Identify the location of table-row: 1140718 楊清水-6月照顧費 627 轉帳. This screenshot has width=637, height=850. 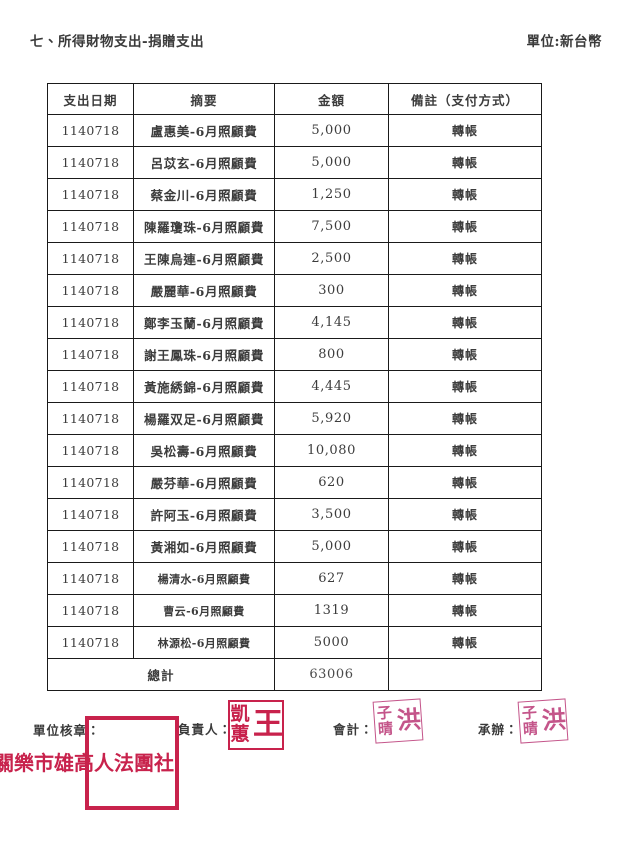
(294, 578).